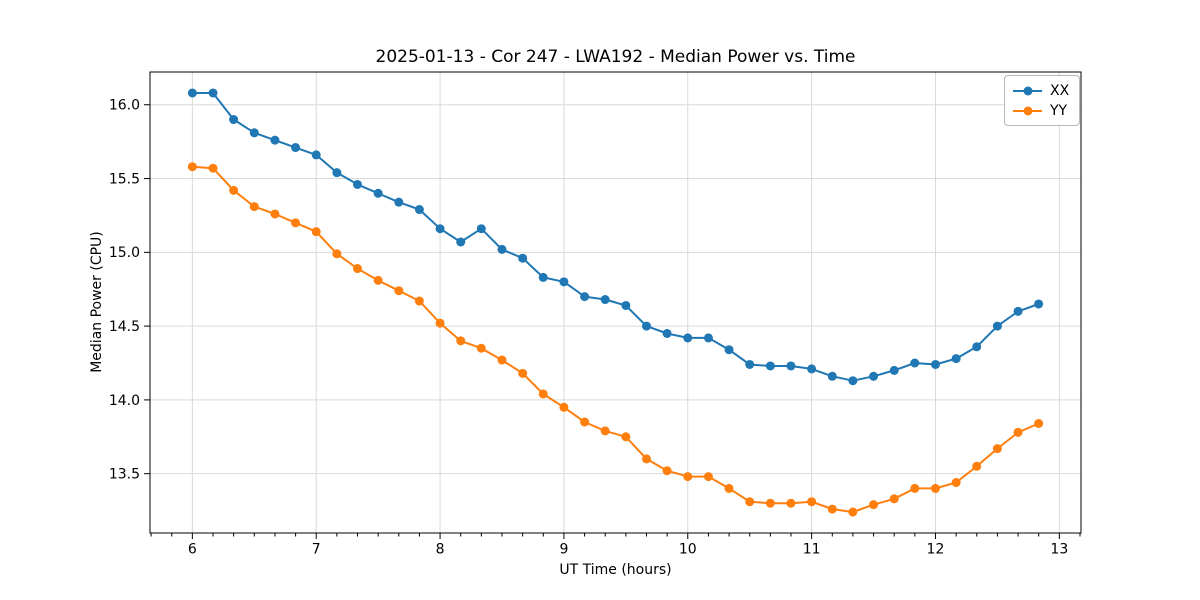  What do you see at coordinates (1059, 550) in the screenshot?
I see `x-tick-label: 13` at bounding box center [1059, 550].